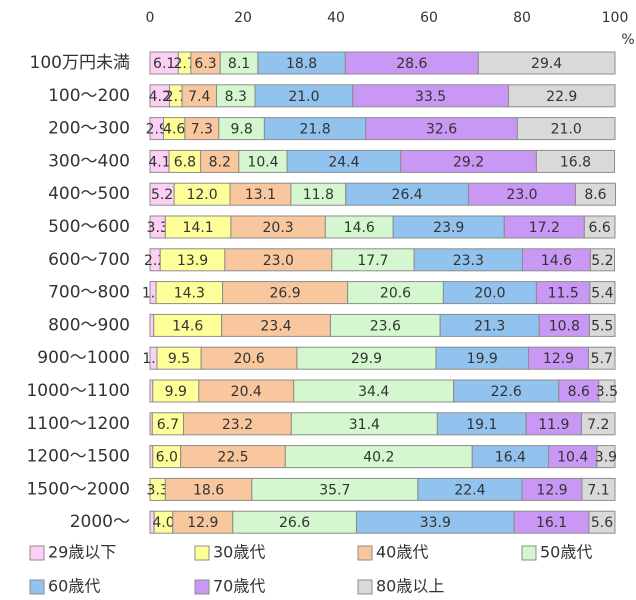 Image resolution: width=636 pixels, height=600 pixels. What do you see at coordinates (236, 97) in the screenshot?
I see `data-label: 8.3` at bounding box center [236, 97].